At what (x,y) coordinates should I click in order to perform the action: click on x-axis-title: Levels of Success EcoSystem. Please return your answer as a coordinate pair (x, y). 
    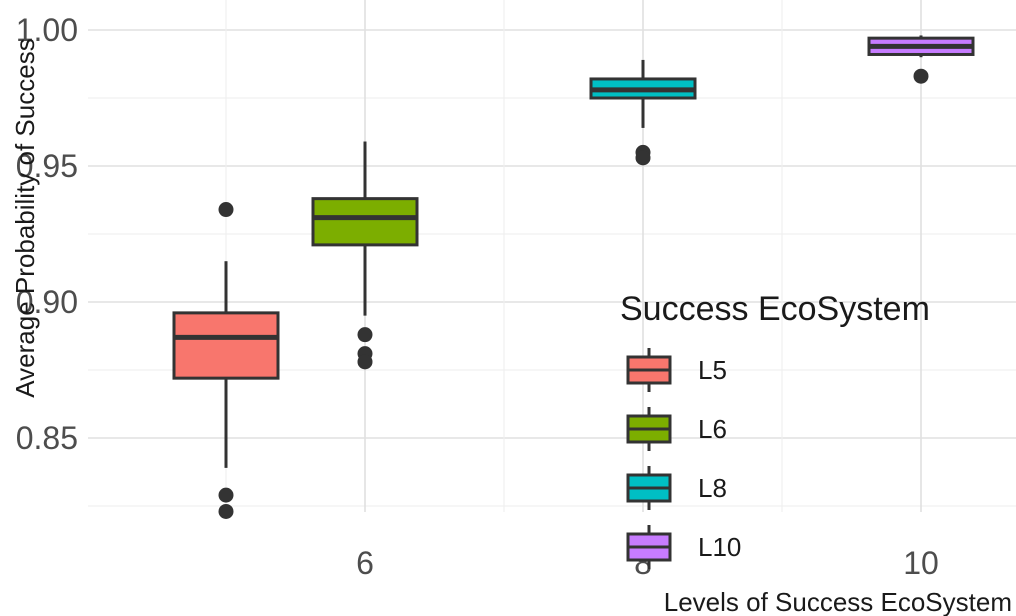
    Looking at the image, I should click on (838, 601).